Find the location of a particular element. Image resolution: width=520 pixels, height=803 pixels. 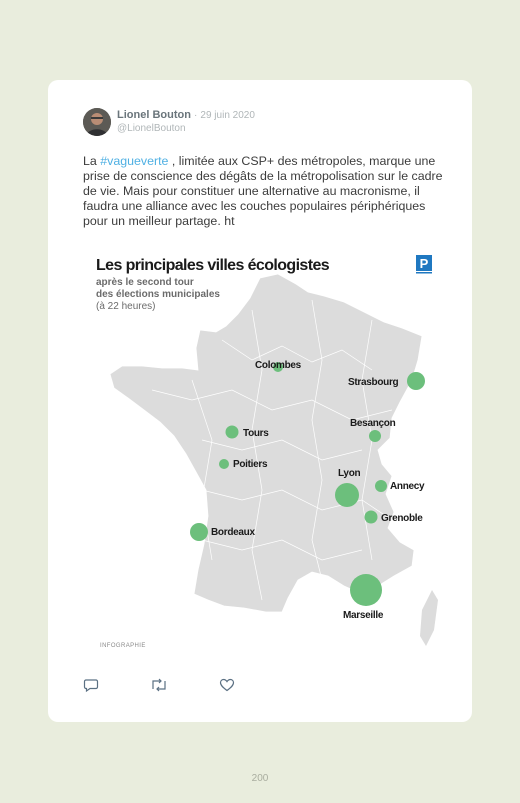

label-tours: Tours is located at coordinates (256, 433).